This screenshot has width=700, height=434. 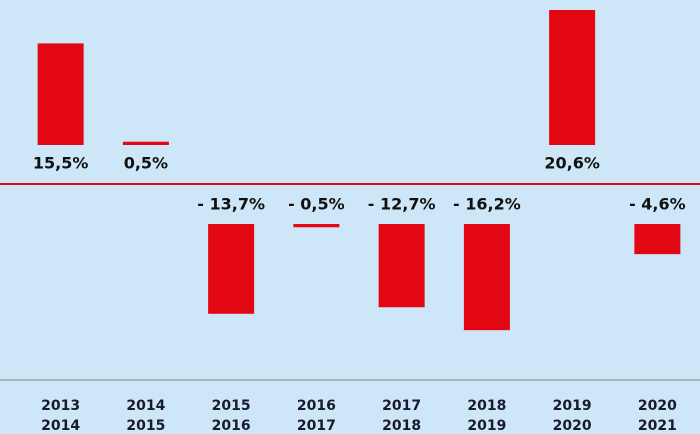 I want to click on value-label: 15,5%, so click(x=61, y=163).